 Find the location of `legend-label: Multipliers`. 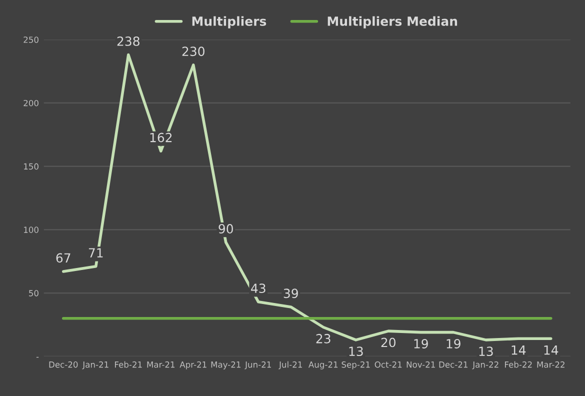

legend-label: Multipliers is located at coordinates (229, 22).